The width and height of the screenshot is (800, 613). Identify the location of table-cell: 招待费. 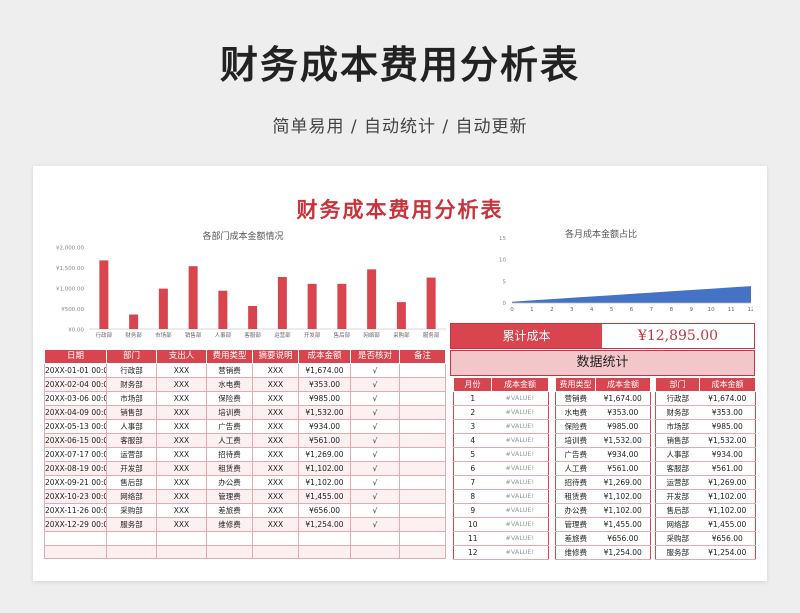
(229, 454).